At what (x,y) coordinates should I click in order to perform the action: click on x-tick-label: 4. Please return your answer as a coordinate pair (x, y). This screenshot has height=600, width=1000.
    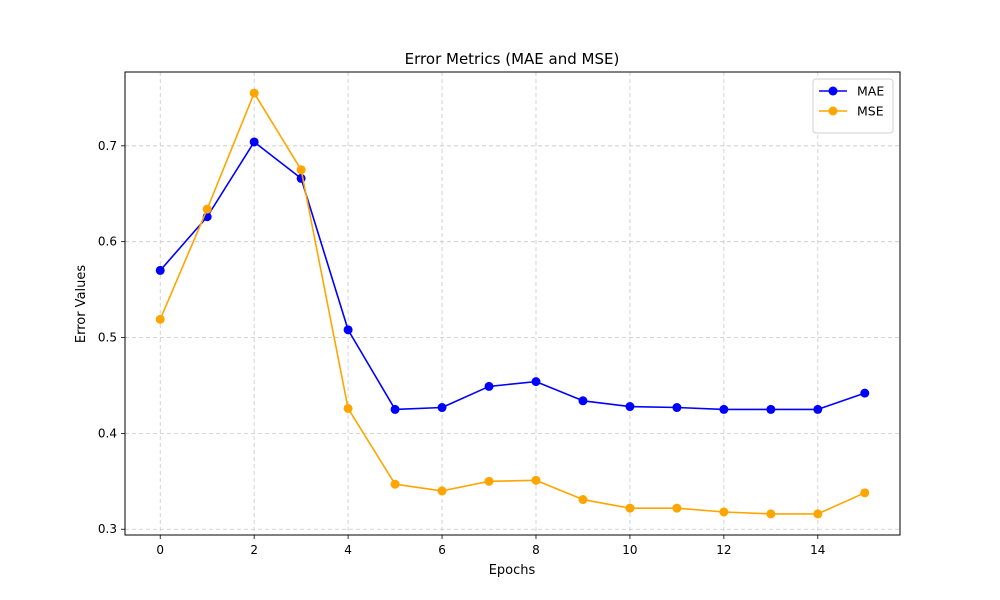
    Looking at the image, I should click on (348, 550).